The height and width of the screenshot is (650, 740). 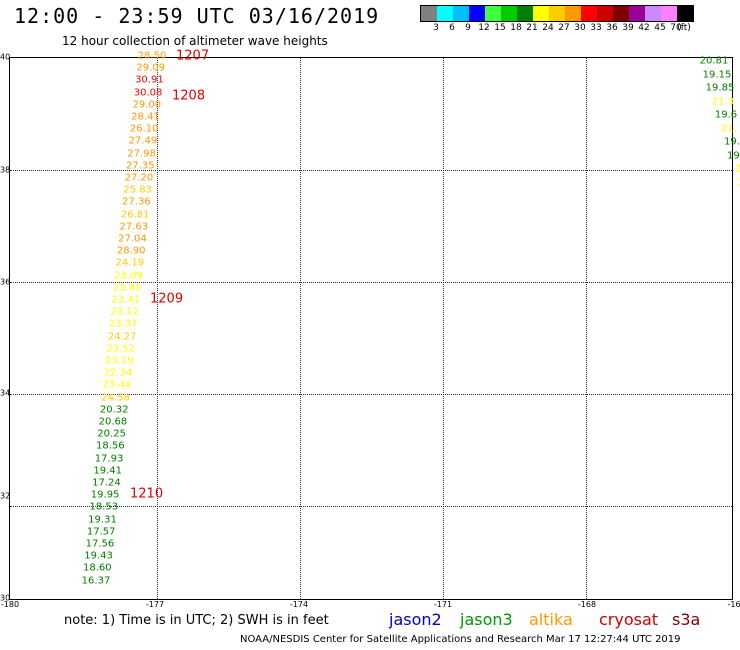 What do you see at coordinates (105, 495) in the screenshot?
I see `wave-height-value: 19.95` at bounding box center [105, 495].